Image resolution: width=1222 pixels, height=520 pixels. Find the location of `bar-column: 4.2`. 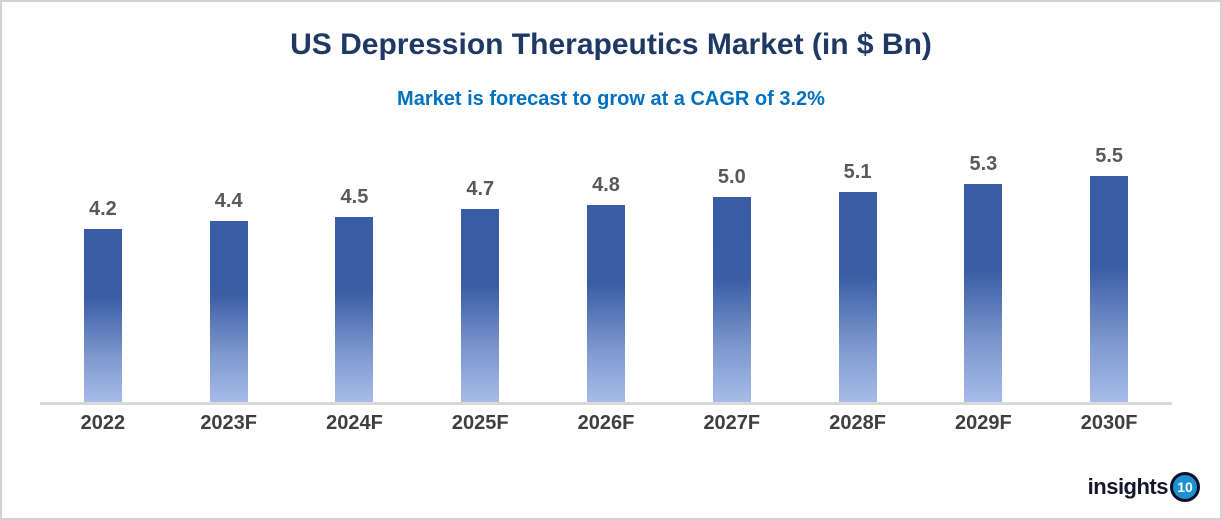

bar-column: 4.2 is located at coordinates (103, 262).